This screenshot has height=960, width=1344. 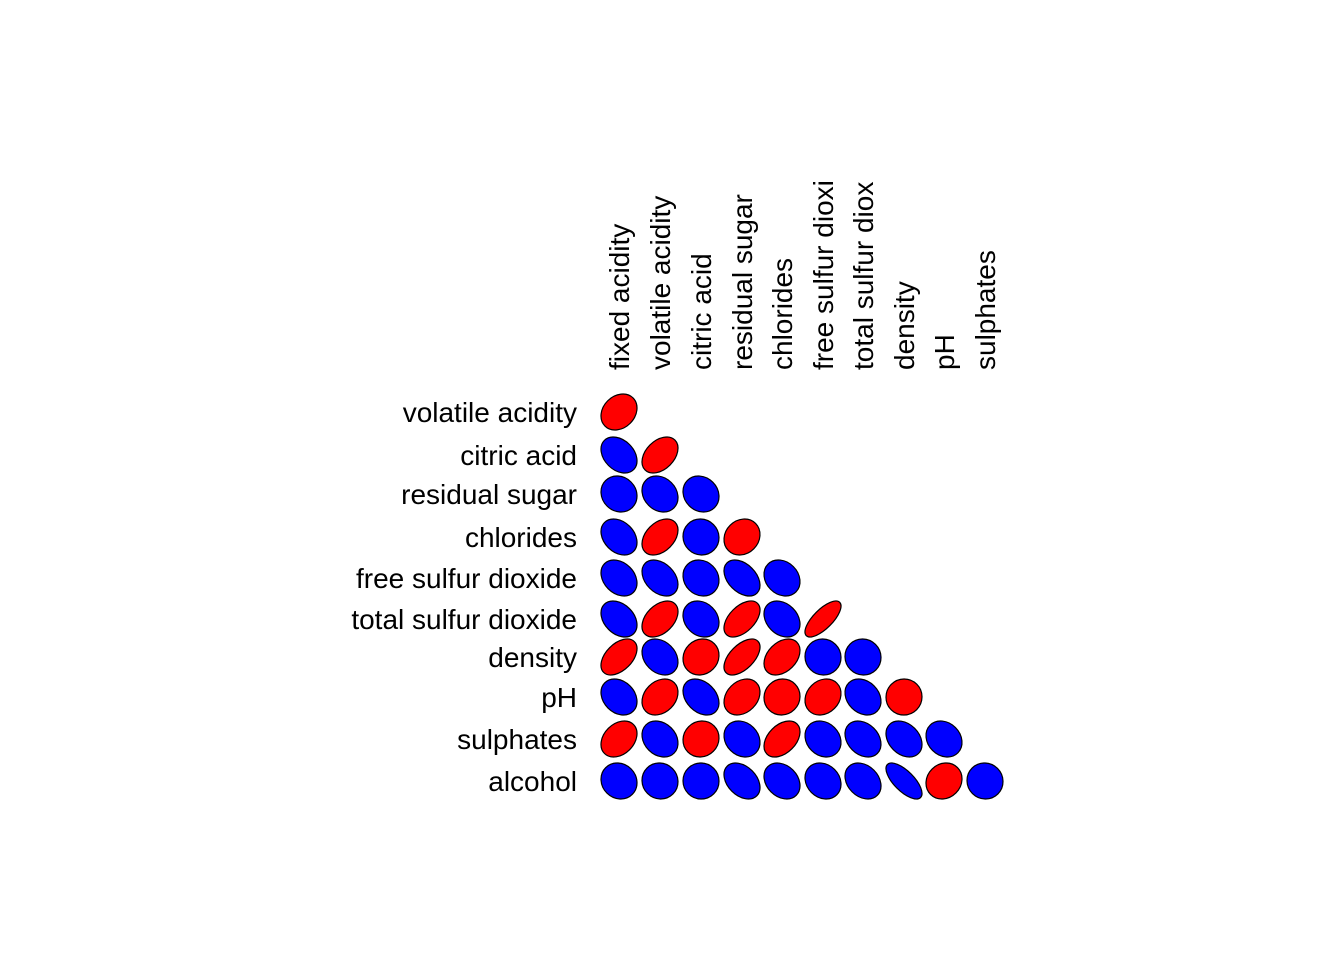 I want to click on column-label: chlorides, so click(x=782, y=314).